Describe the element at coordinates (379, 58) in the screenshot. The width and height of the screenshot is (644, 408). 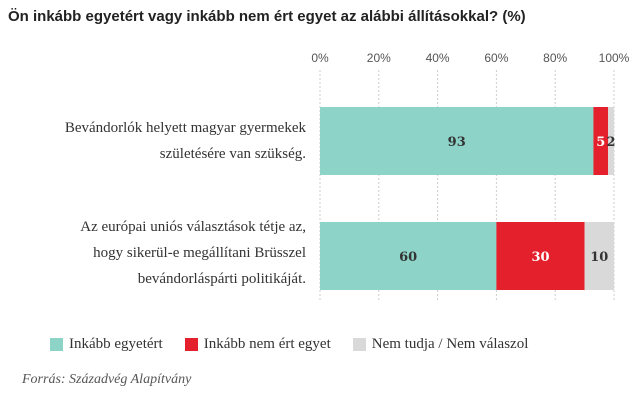
I see `x-tick-label: 20%` at that location.